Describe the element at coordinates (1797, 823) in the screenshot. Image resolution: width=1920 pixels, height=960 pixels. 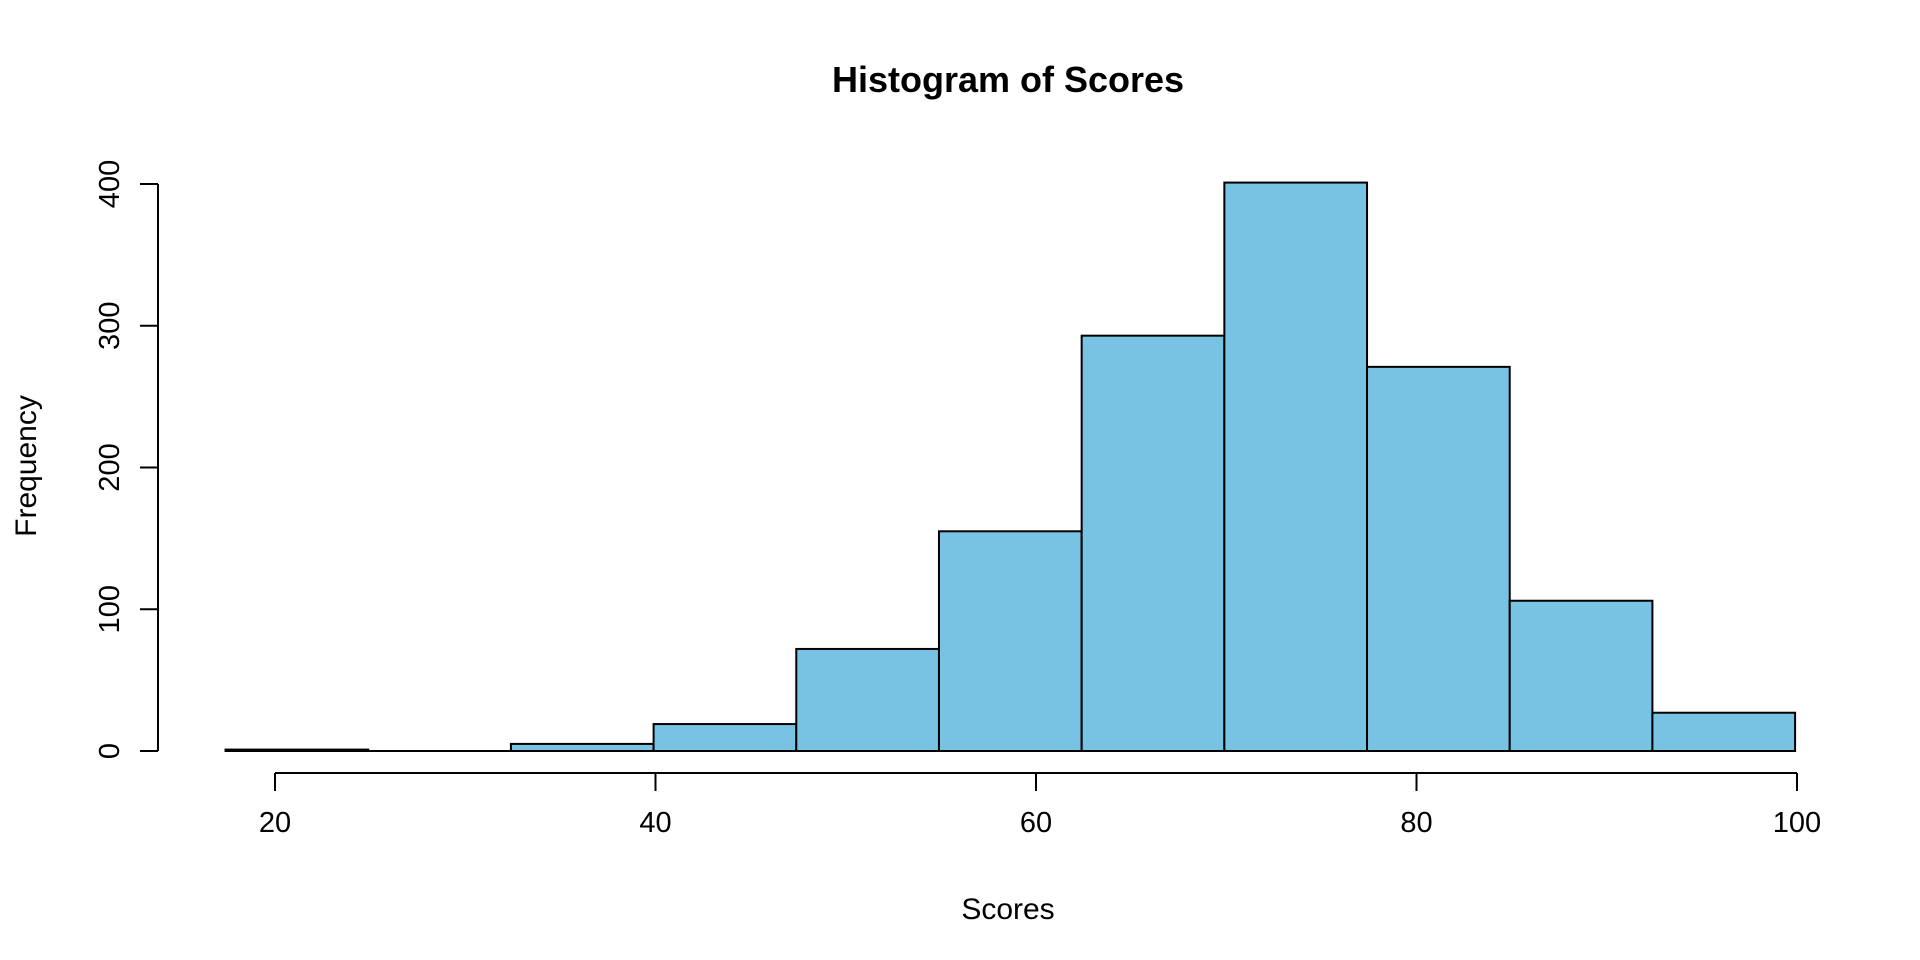
I see `x-tick-label: 100` at that location.